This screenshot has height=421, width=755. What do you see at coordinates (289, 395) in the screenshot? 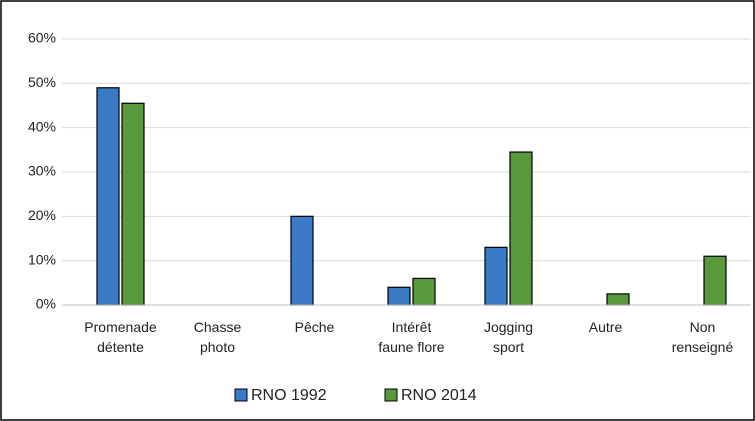
I see `legend-label: RNO 1992` at bounding box center [289, 395].